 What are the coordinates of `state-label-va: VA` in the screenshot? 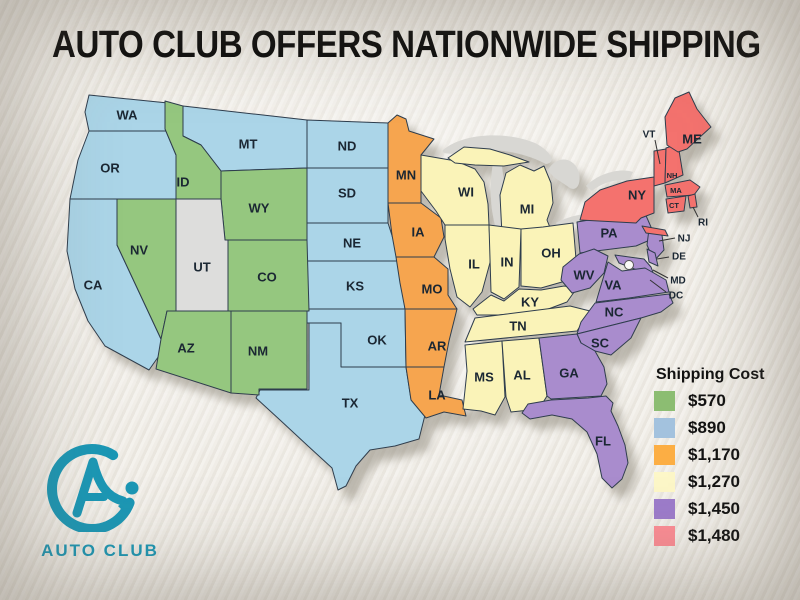 It's located at (613, 284).